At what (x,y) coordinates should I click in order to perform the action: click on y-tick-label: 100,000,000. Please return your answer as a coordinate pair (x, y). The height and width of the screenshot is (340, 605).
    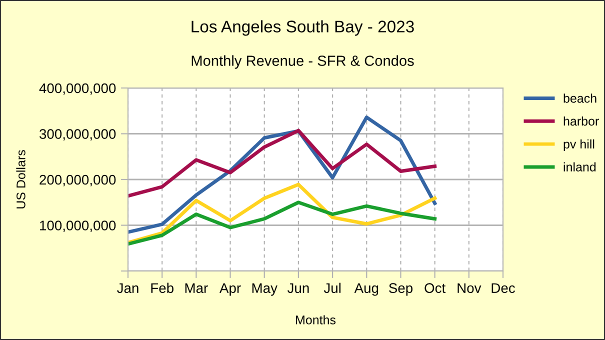
    Looking at the image, I should click on (78, 226).